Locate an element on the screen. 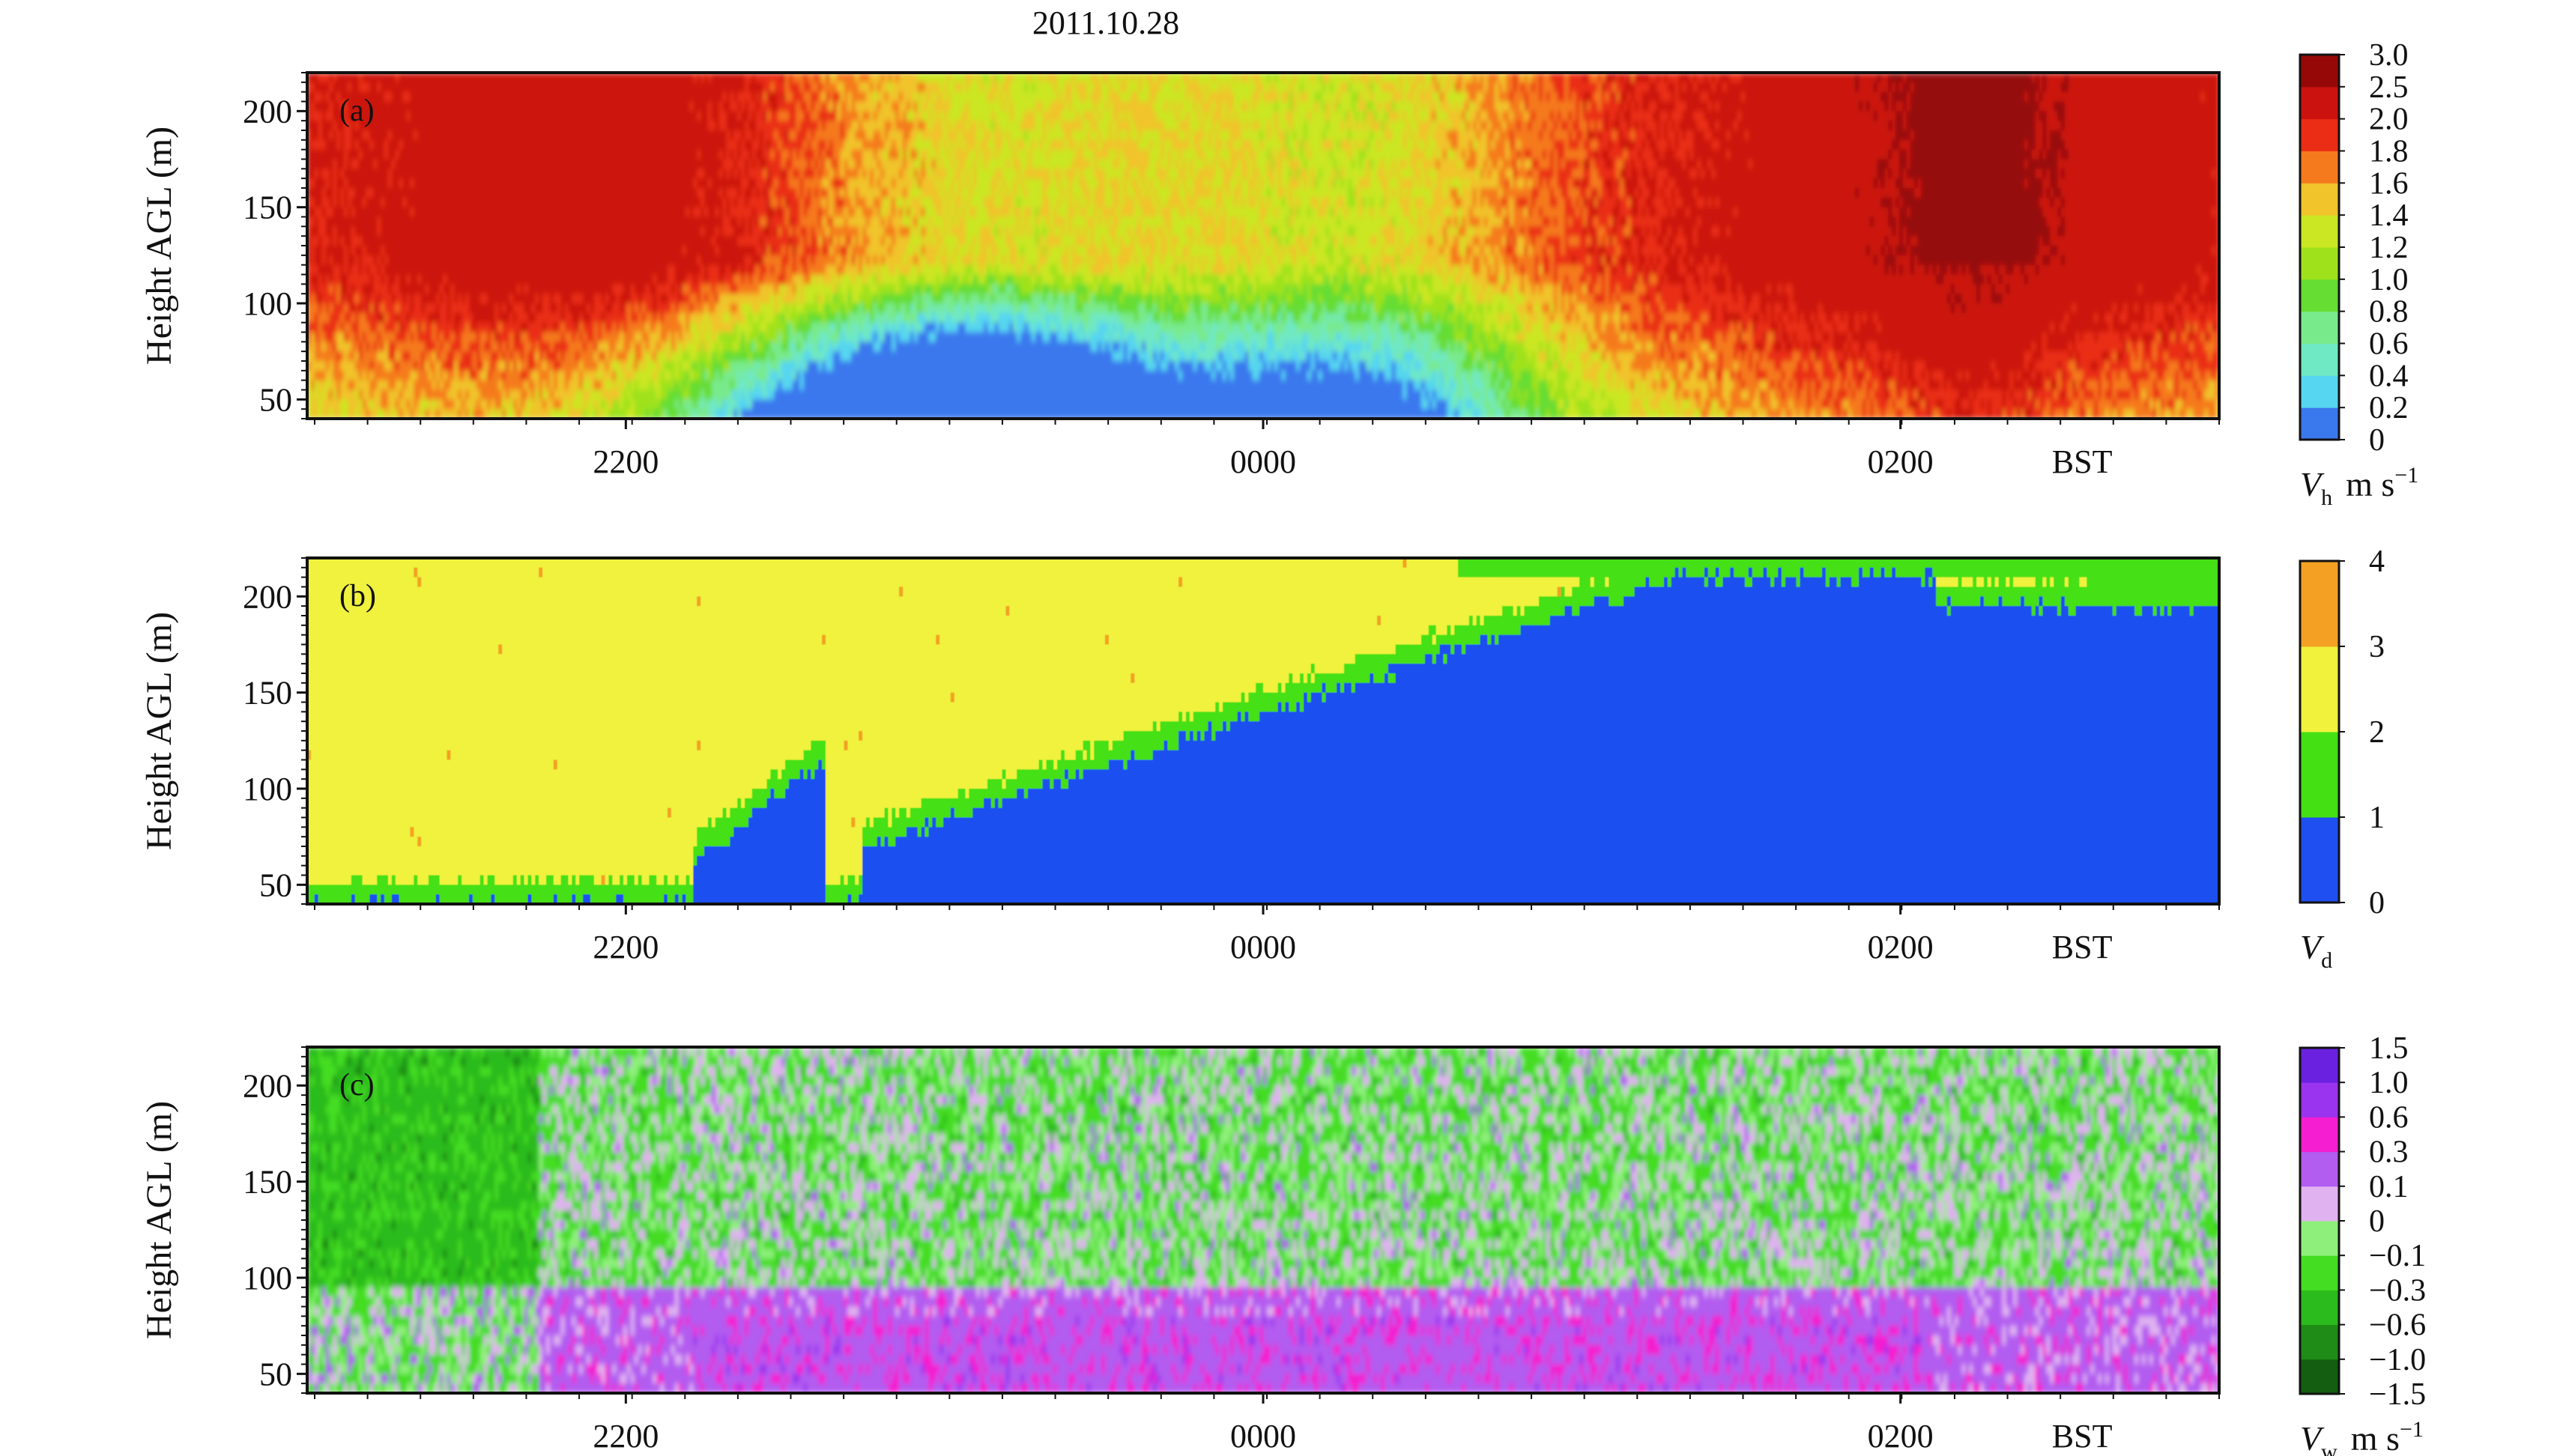  colorbar-title: Vd is located at coordinates (2316, 950).